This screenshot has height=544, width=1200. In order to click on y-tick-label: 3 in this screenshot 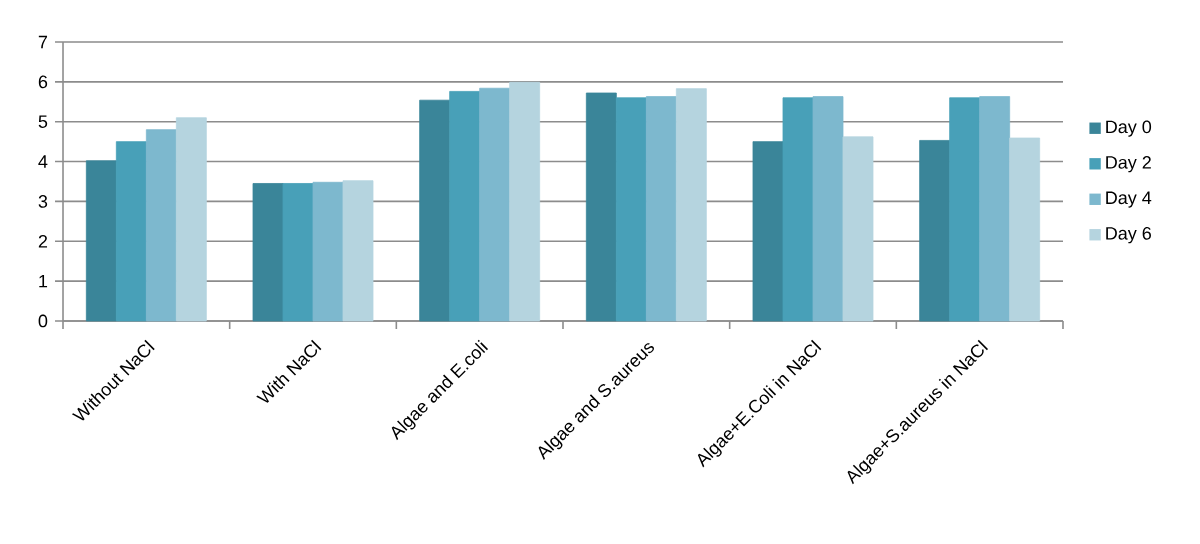, I will do `click(43, 201)`.